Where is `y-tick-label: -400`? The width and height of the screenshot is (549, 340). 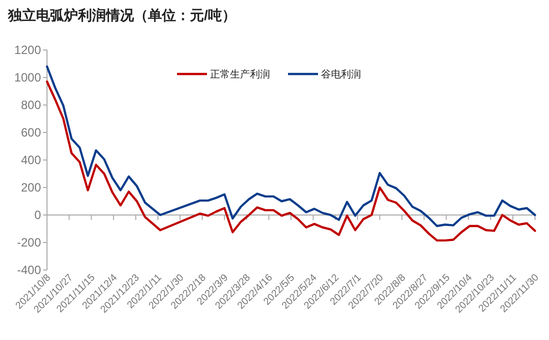 y-tick-label: -400 is located at coordinates (29, 270).